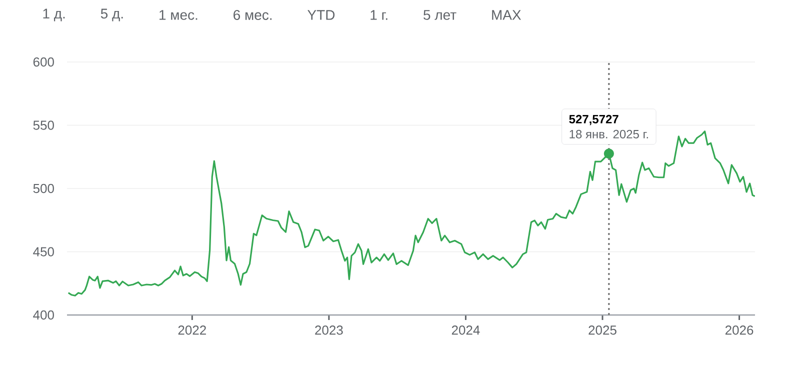 This screenshot has height=365, width=799. I want to click on y-tick-label: 450, so click(43, 251).